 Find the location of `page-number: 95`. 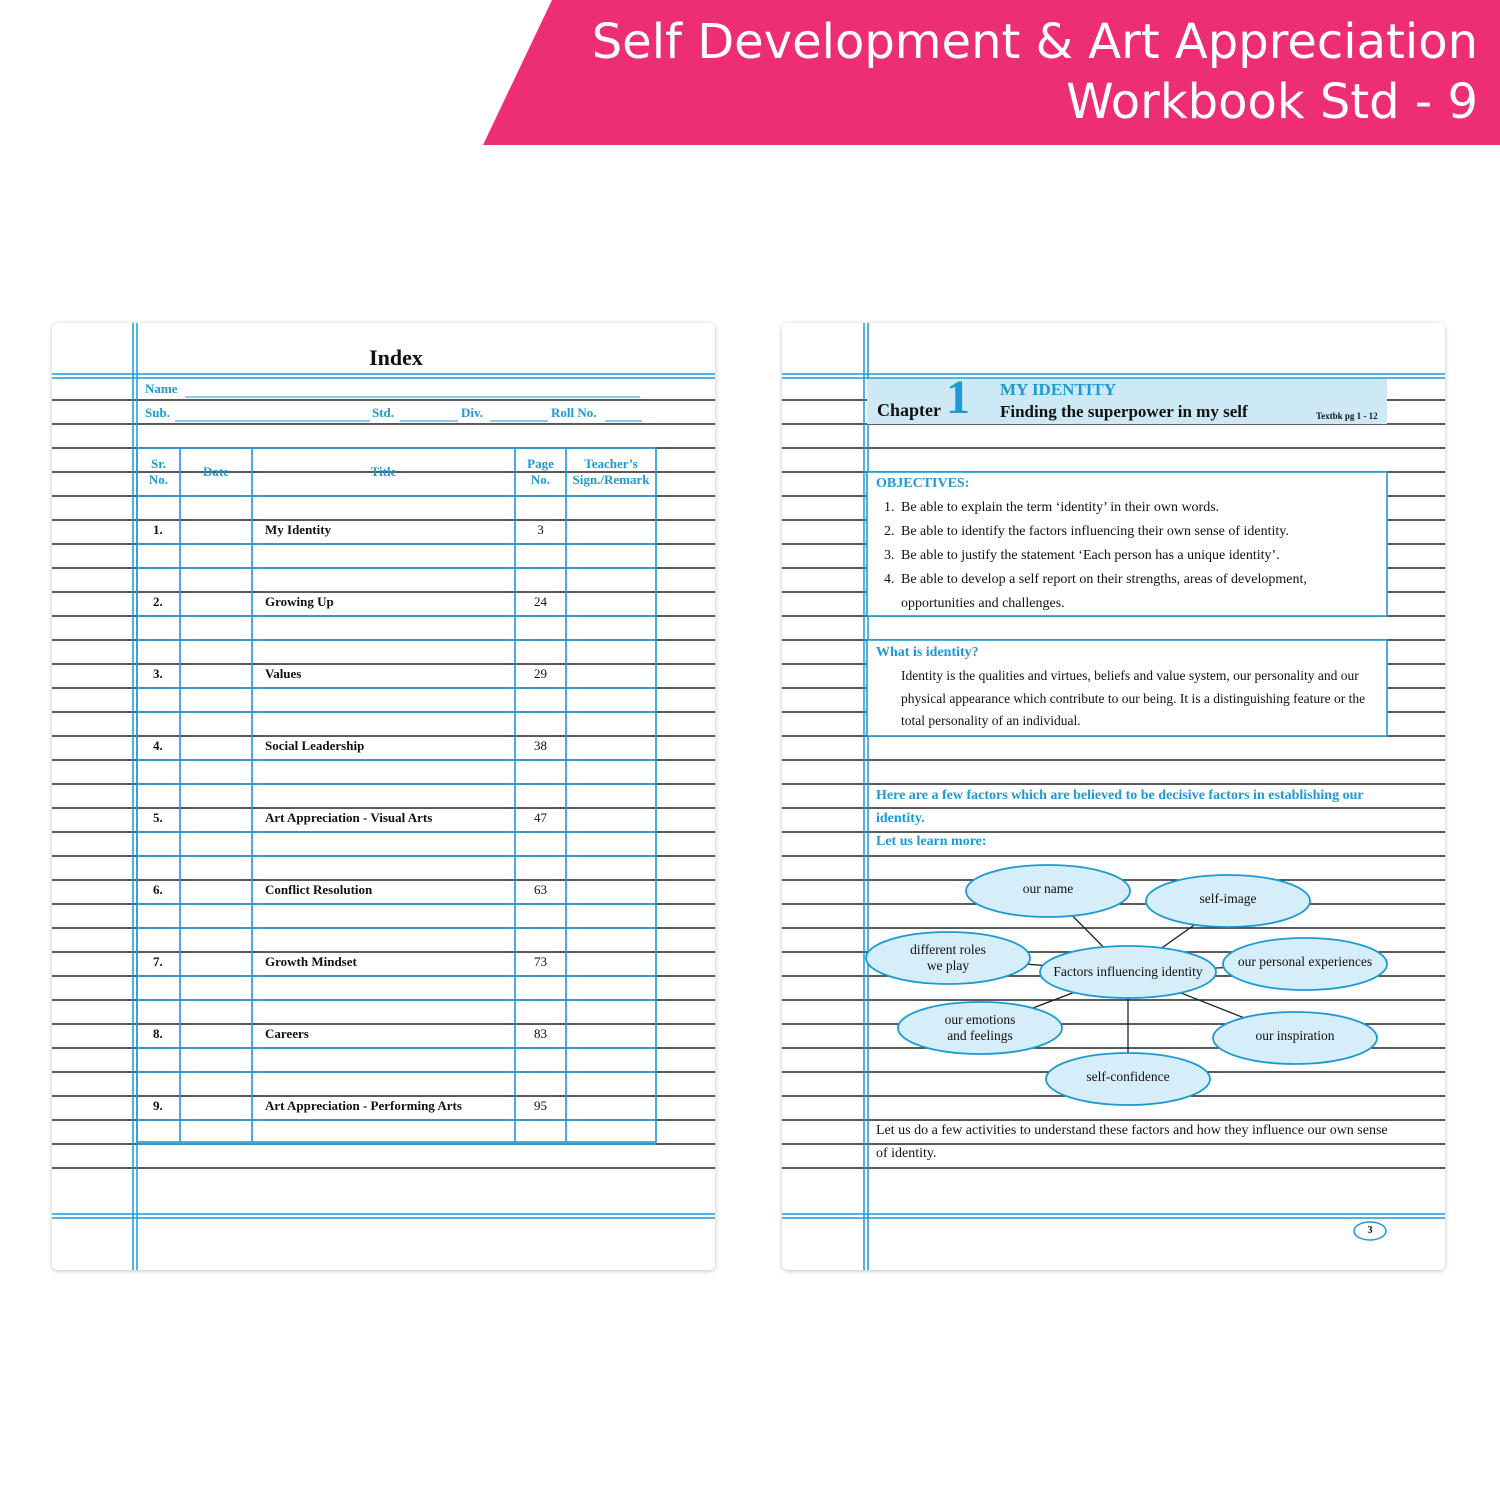

page-number: 95 is located at coordinates (540, 1105).